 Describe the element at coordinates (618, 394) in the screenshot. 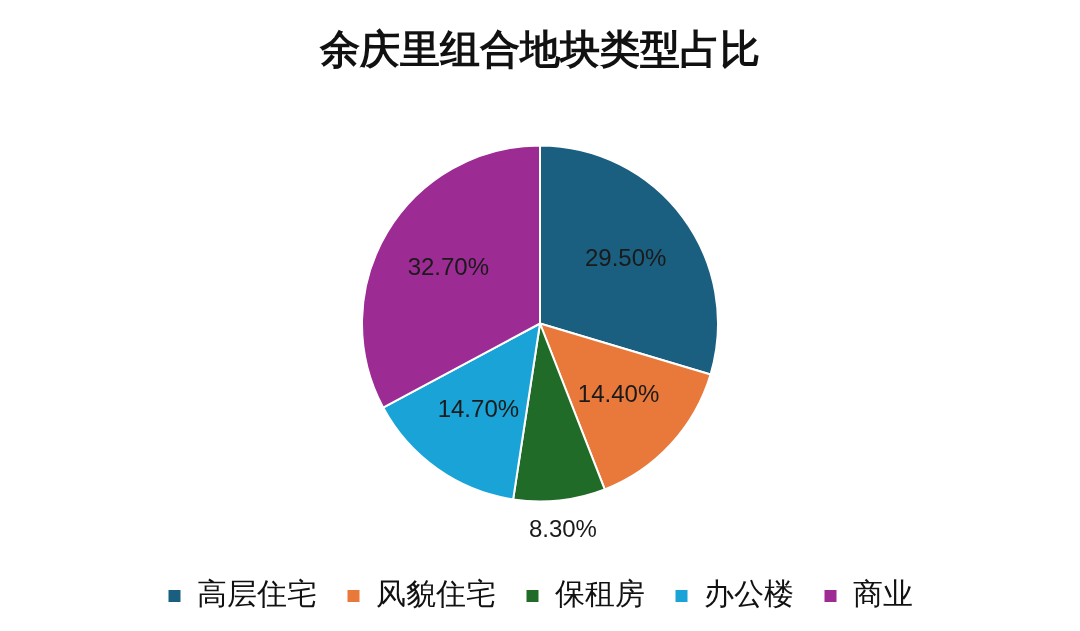

I see `data-label: 14.40%` at that location.